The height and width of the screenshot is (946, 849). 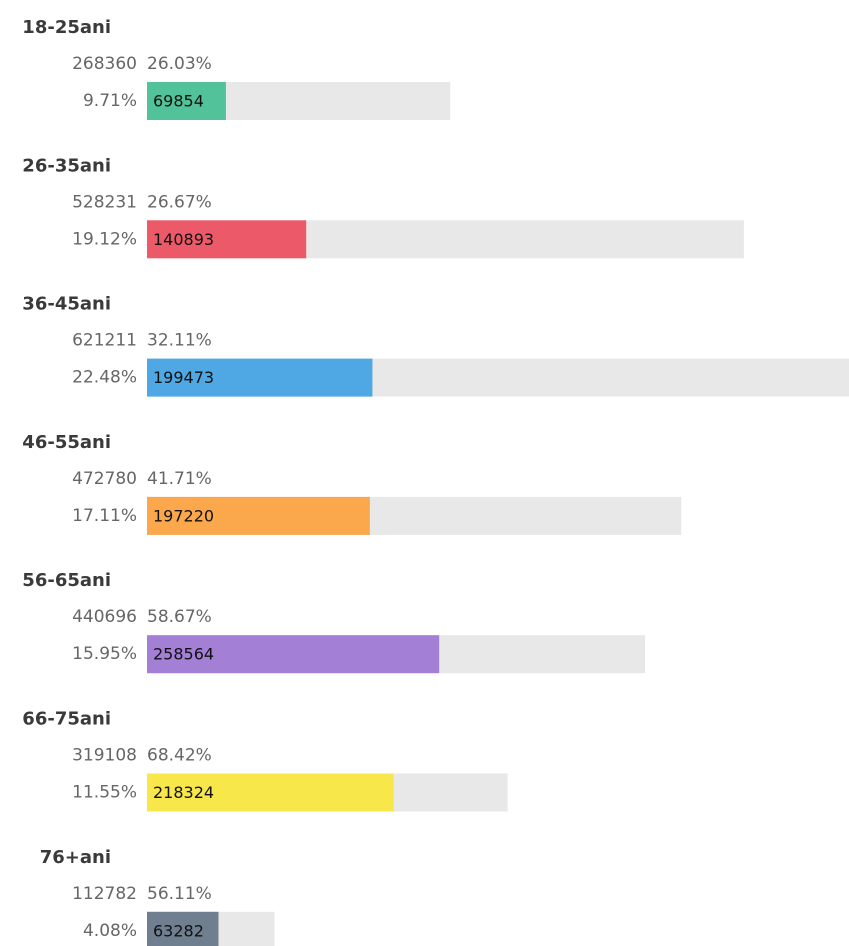 I want to click on group-percent: 41.71%, so click(x=179, y=479).